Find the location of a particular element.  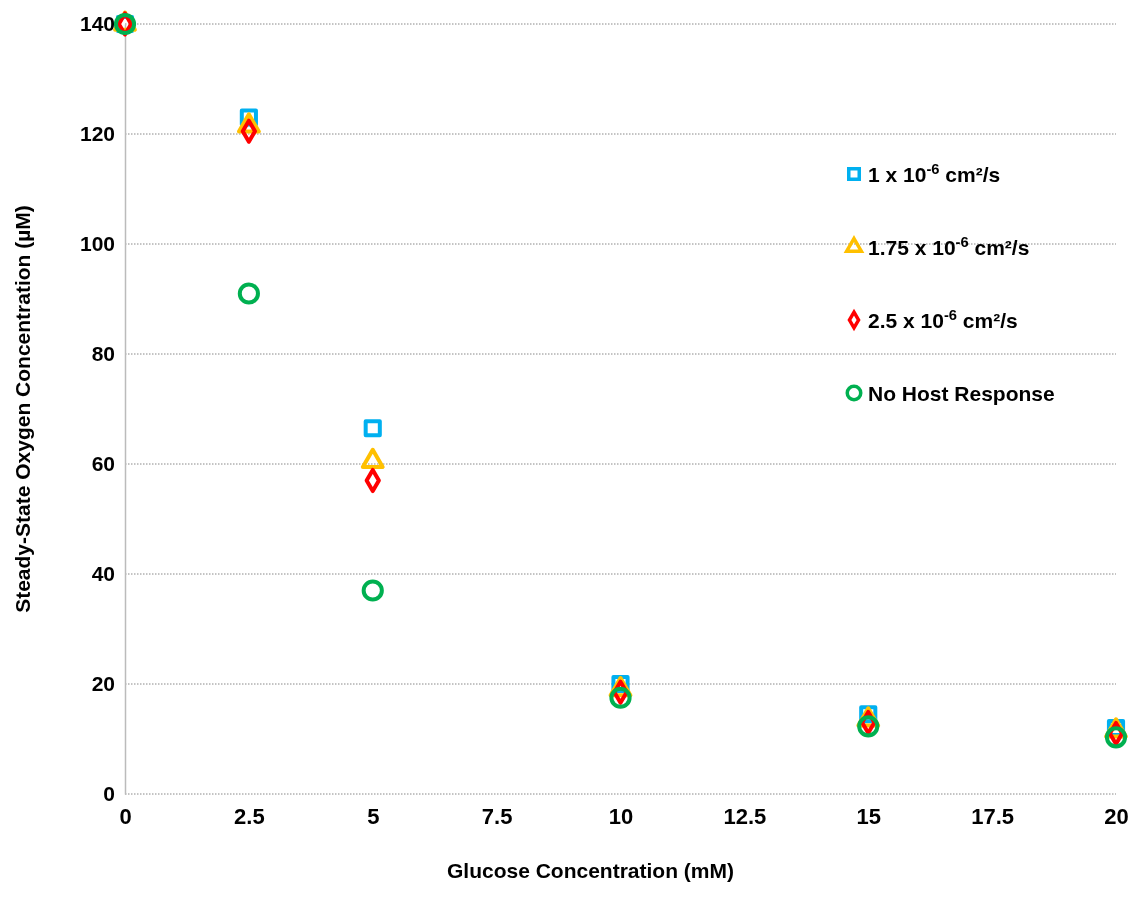

y-tick-label: 60 is located at coordinates (103, 464).